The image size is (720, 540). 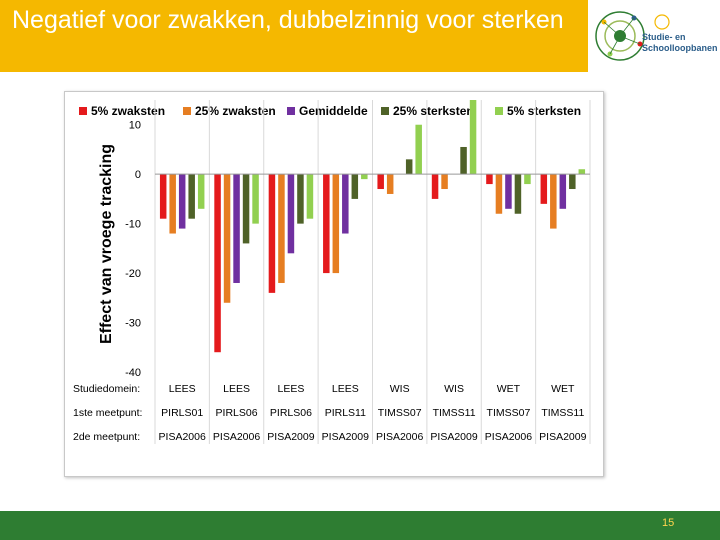 What do you see at coordinates (668, 523) in the screenshot?
I see `page-number: 15` at bounding box center [668, 523].